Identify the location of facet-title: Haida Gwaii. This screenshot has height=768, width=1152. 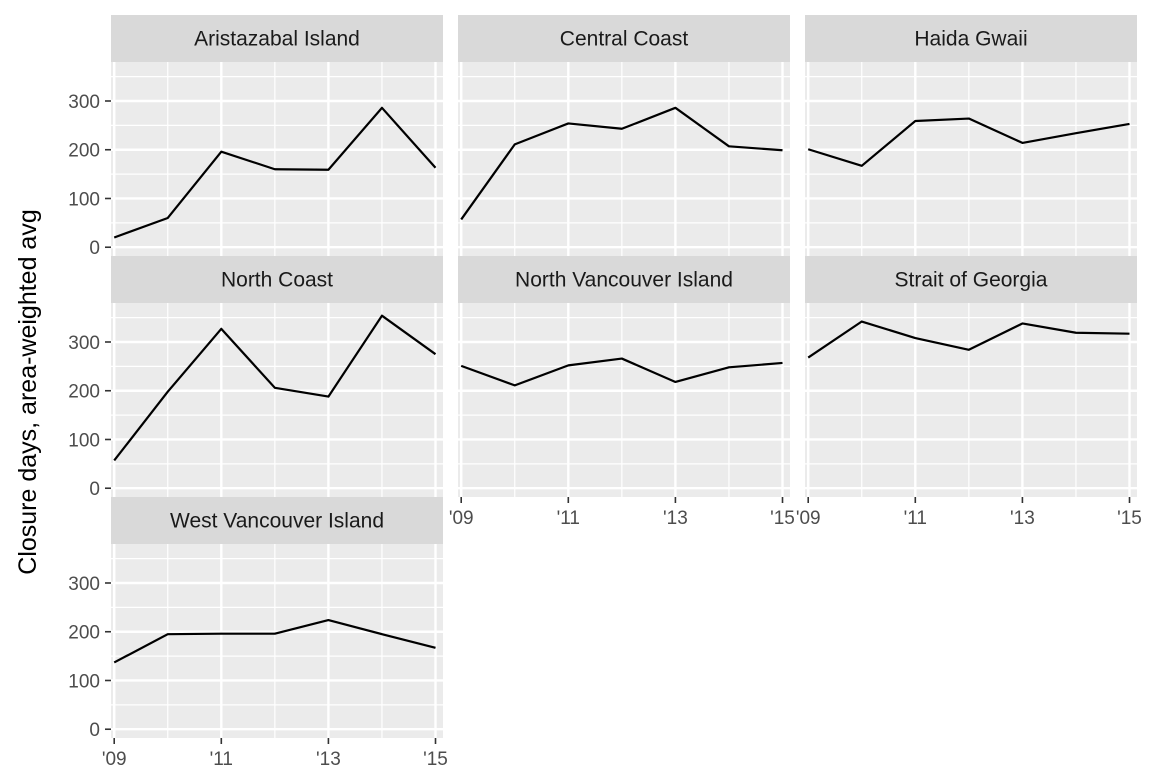
(970, 39).